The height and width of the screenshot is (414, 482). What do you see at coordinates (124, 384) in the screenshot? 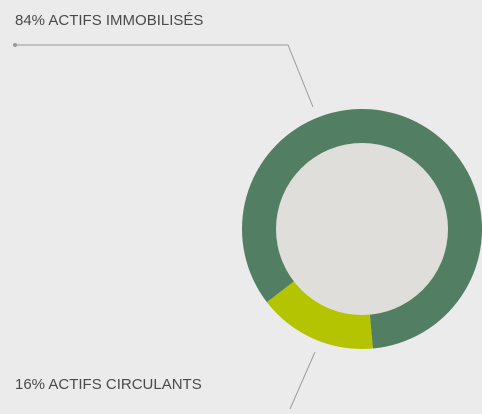
I see `category-label: ACTIFS CIRCULANTS` at bounding box center [124, 384].